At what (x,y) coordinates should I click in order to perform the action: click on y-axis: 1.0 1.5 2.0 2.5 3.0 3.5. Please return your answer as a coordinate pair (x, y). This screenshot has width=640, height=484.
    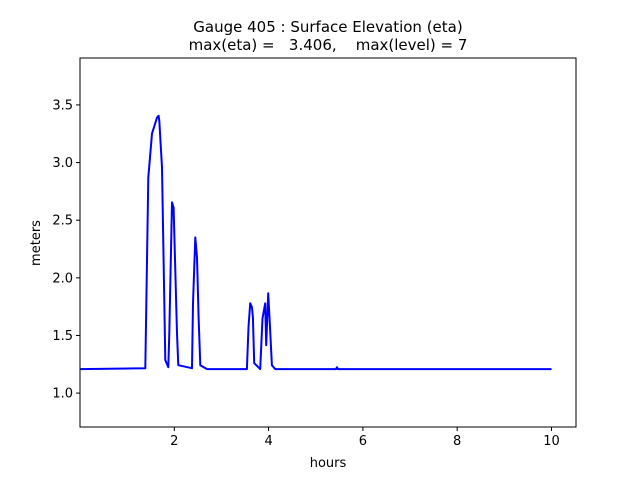
    Looking at the image, I should click on (66, 250).